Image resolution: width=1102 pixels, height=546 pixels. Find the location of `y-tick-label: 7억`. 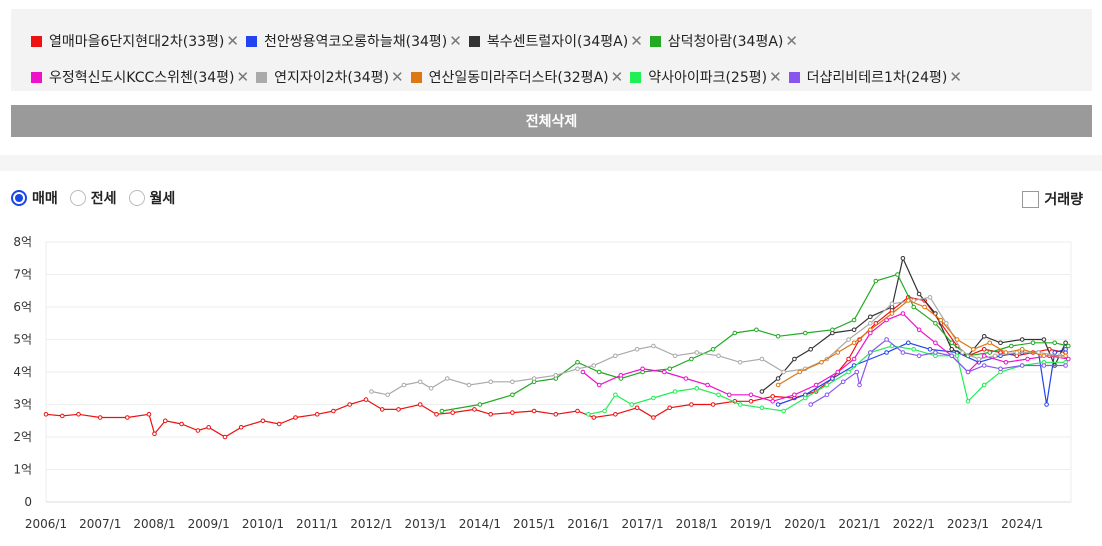

y-tick-label: 7억 is located at coordinates (22, 275).